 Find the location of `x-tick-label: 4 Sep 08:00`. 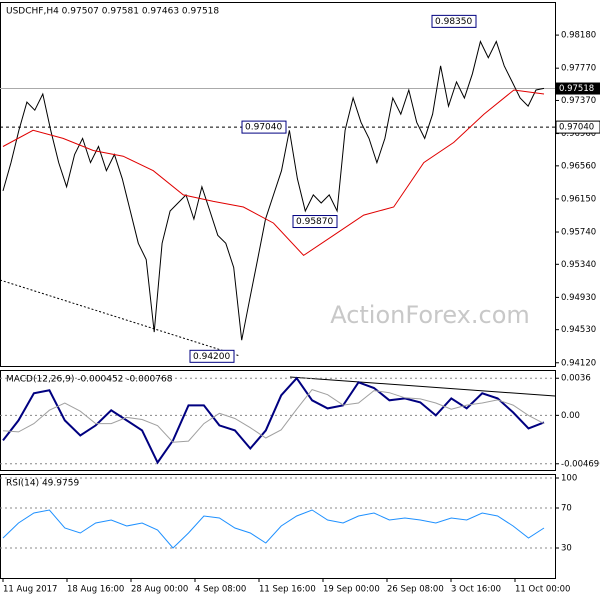

x-tick-label: 4 Sep 08:00 is located at coordinates (220, 590).